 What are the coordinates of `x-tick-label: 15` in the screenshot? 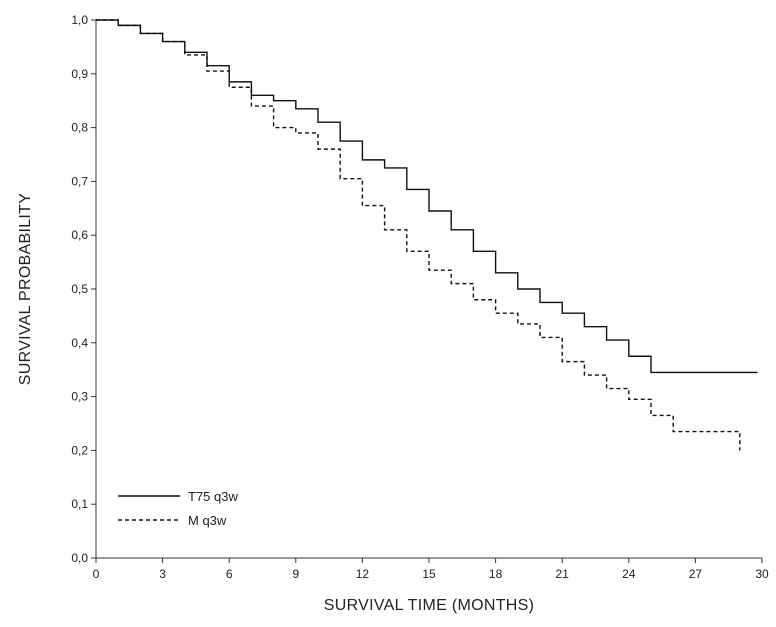 It's located at (429, 574).